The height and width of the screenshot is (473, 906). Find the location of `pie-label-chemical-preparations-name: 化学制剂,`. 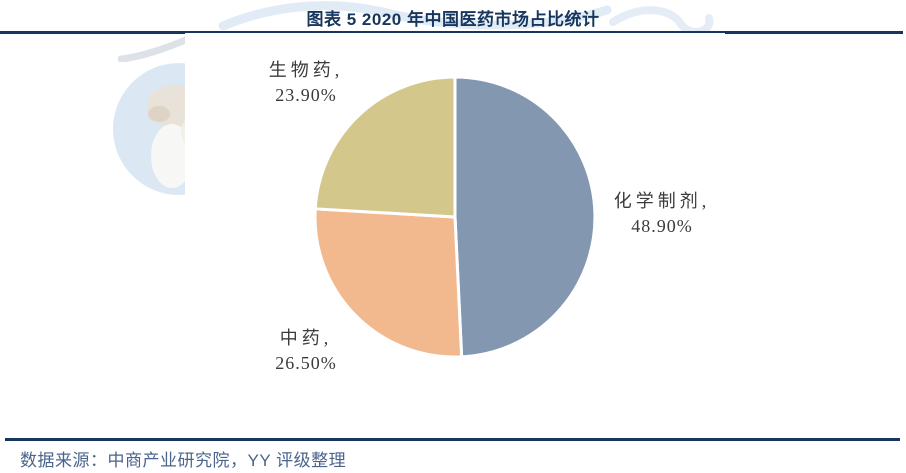

pie-label-chemical-preparations-name: 化学制剂, is located at coordinates (662, 201).